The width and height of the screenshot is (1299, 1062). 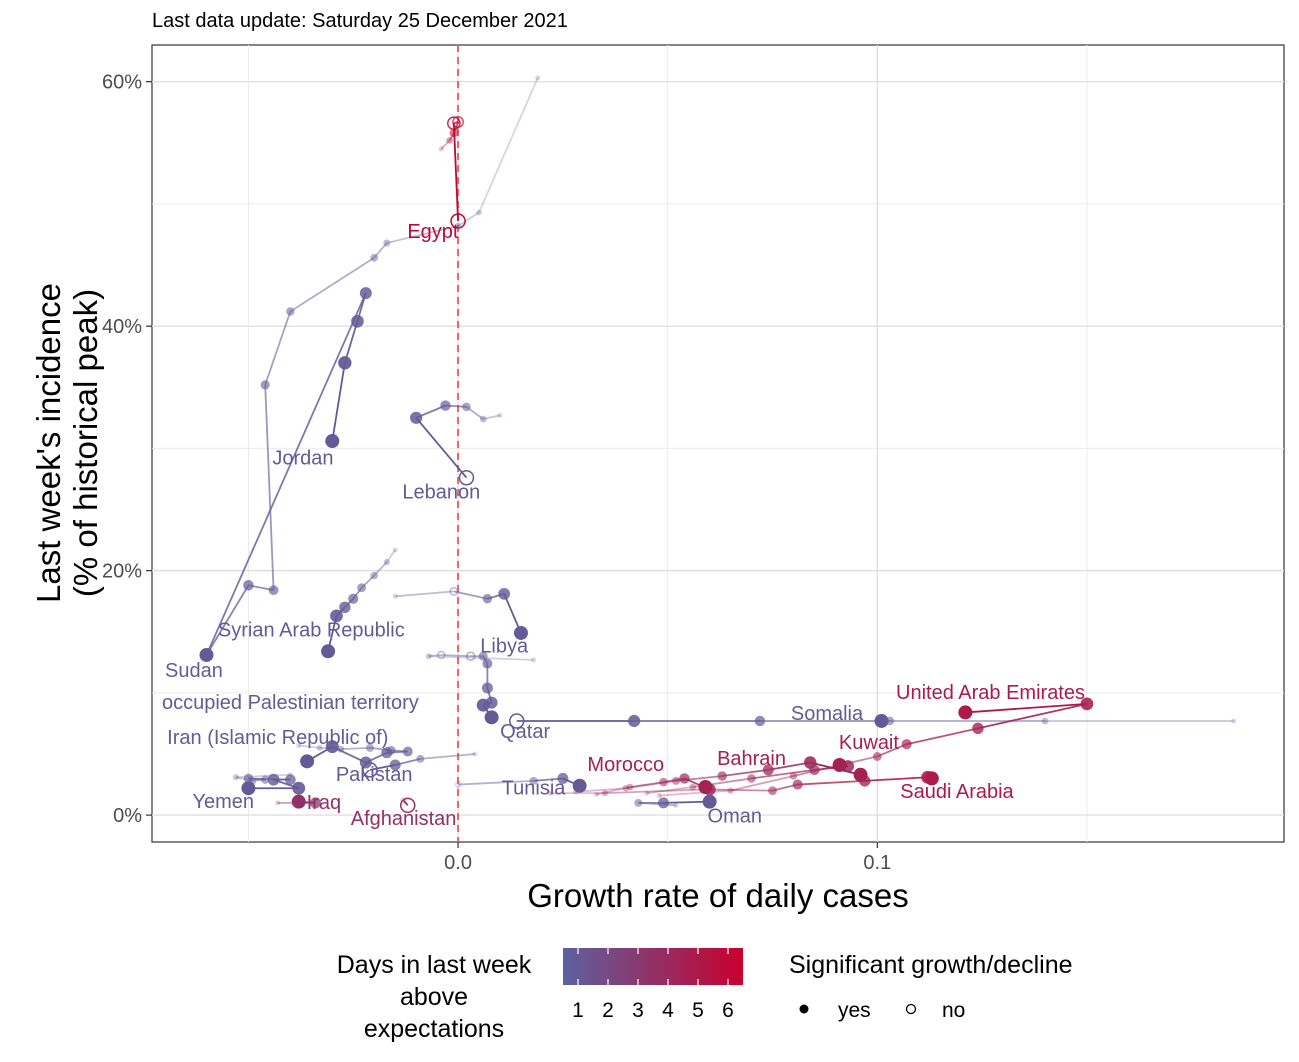 I want to click on country-label: Syrian Arab Republic, so click(x=311, y=631).